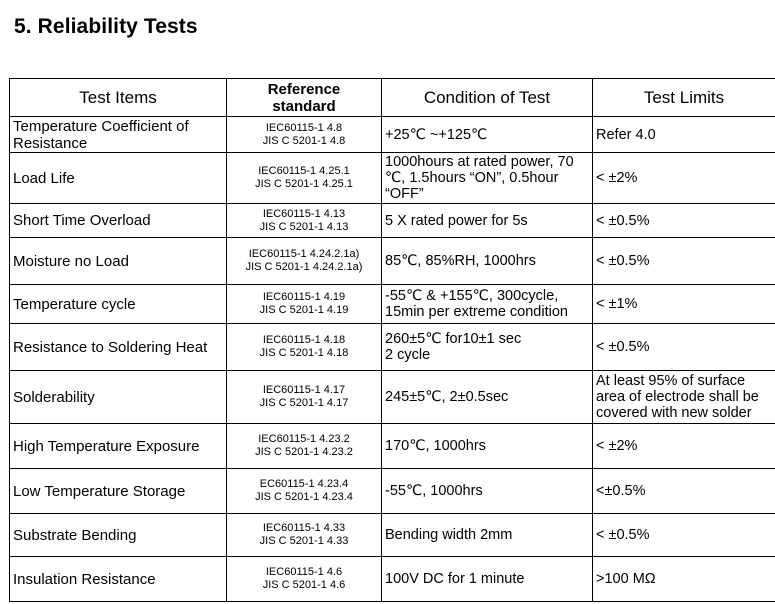  I want to click on test-item-cell-line: Resistance, so click(50, 143).